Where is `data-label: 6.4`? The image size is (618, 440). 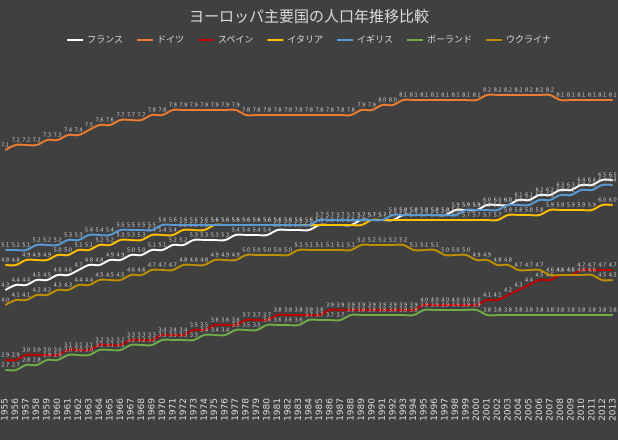 data-label: 6.4 is located at coordinates (592, 181).